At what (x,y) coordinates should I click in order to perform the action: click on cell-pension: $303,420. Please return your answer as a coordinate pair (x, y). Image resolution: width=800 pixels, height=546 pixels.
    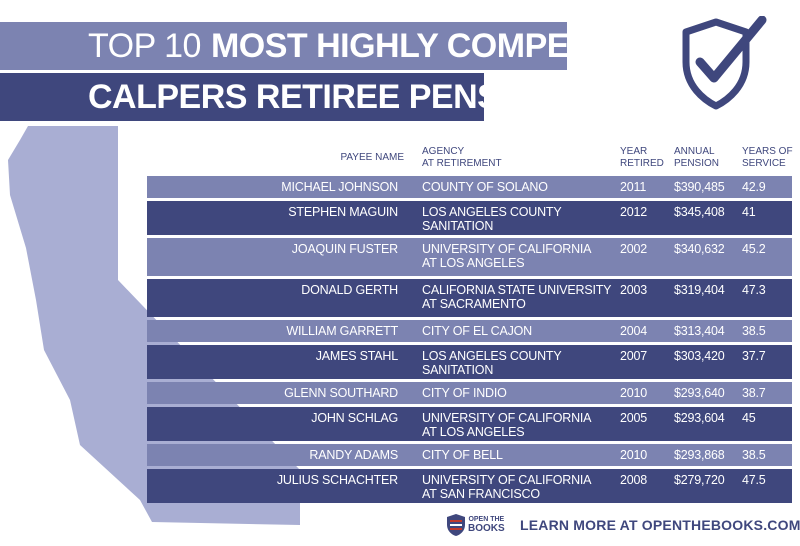
    Looking at the image, I should click on (699, 356).